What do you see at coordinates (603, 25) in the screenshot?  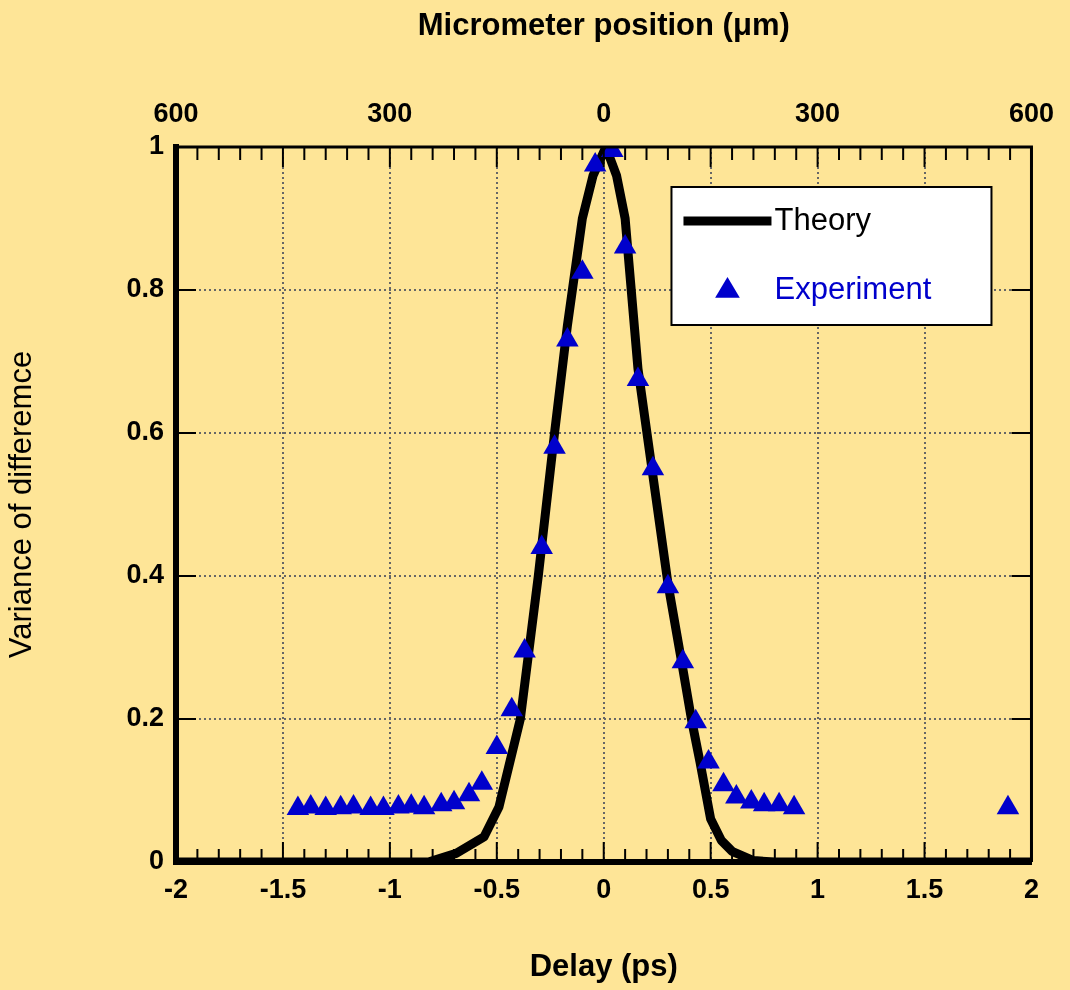 I see `x2-axis-title: Micrometer position (μm)` at bounding box center [603, 25].